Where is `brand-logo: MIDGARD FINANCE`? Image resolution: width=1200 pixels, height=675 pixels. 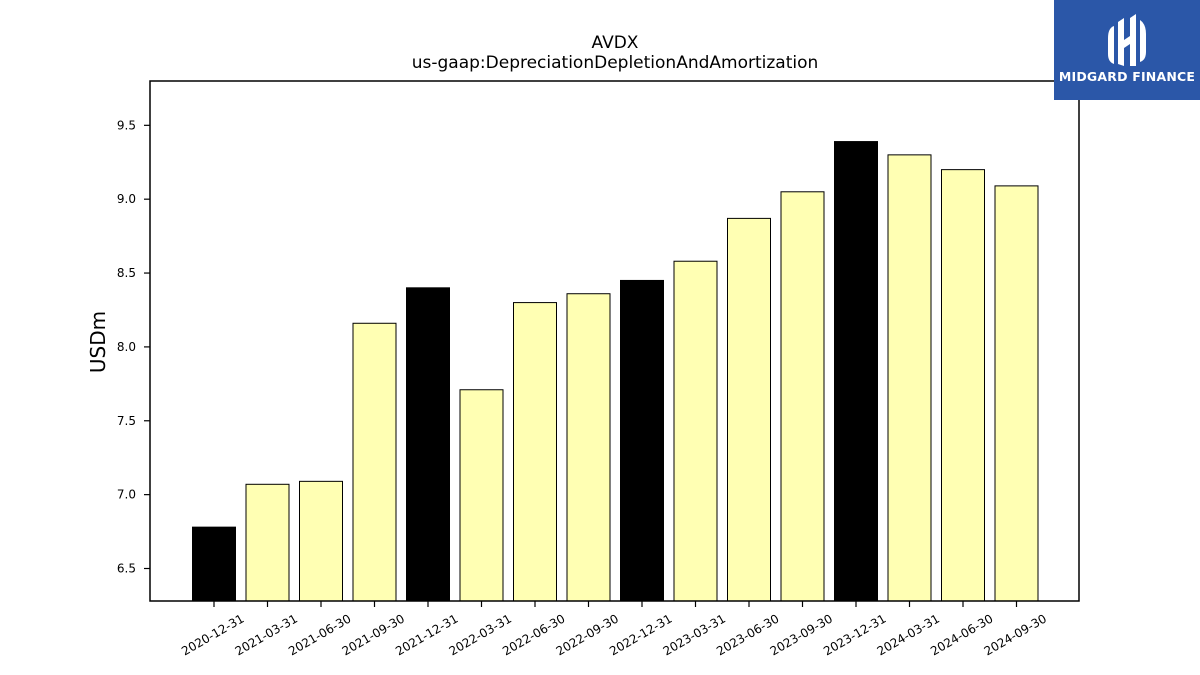 brand-logo: MIDGARD FINANCE is located at coordinates (1127, 50).